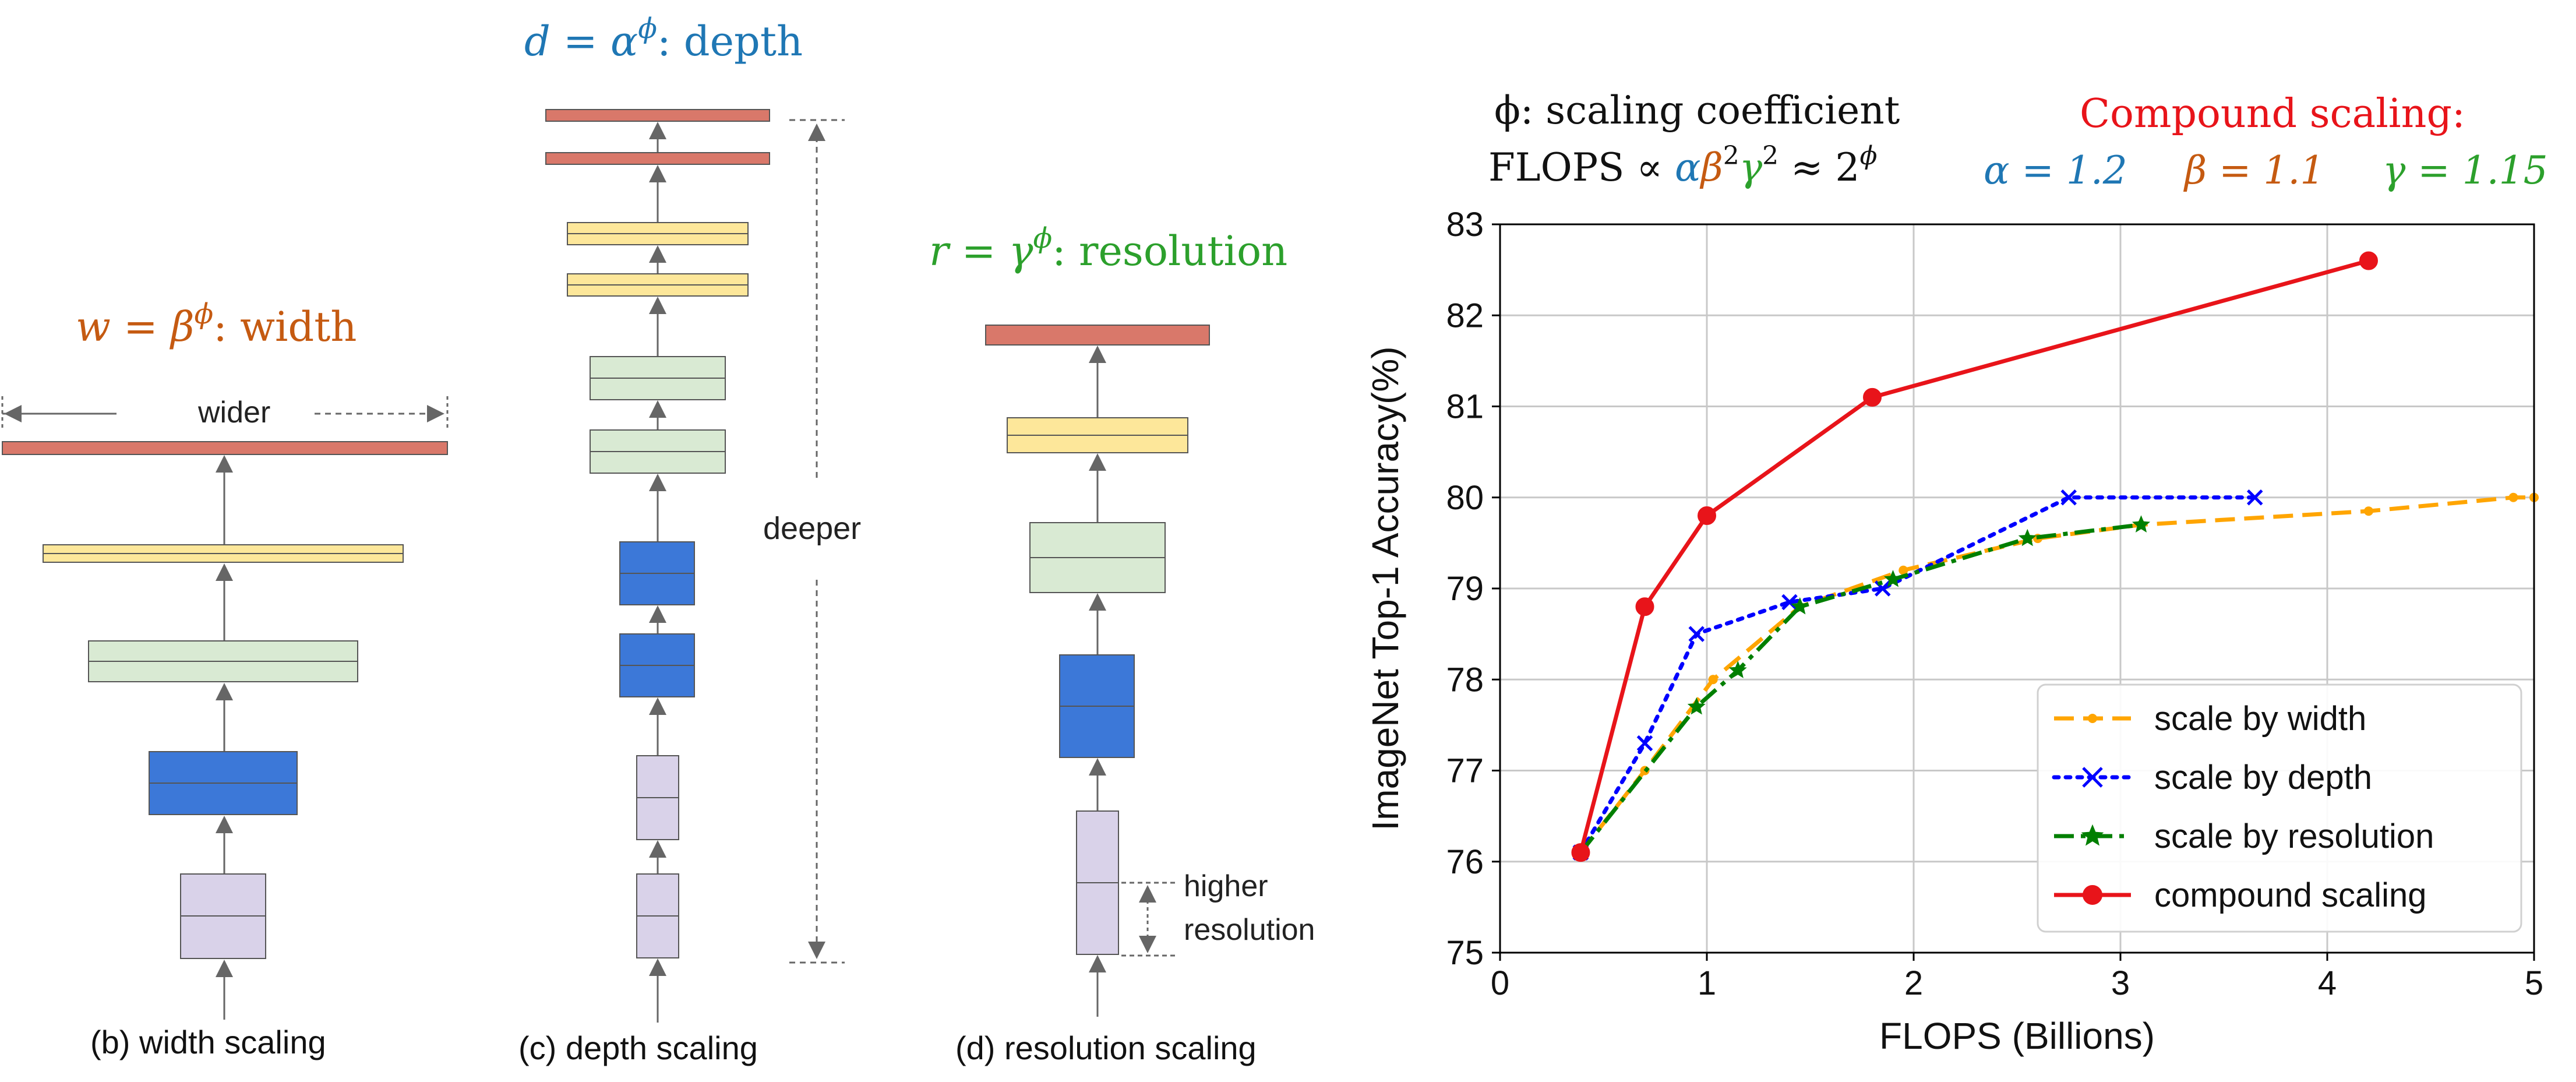 This screenshot has height=1082, width=2576. What do you see at coordinates (1465, 862) in the screenshot?
I see `y-tick-label: 76` at bounding box center [1465, 862].